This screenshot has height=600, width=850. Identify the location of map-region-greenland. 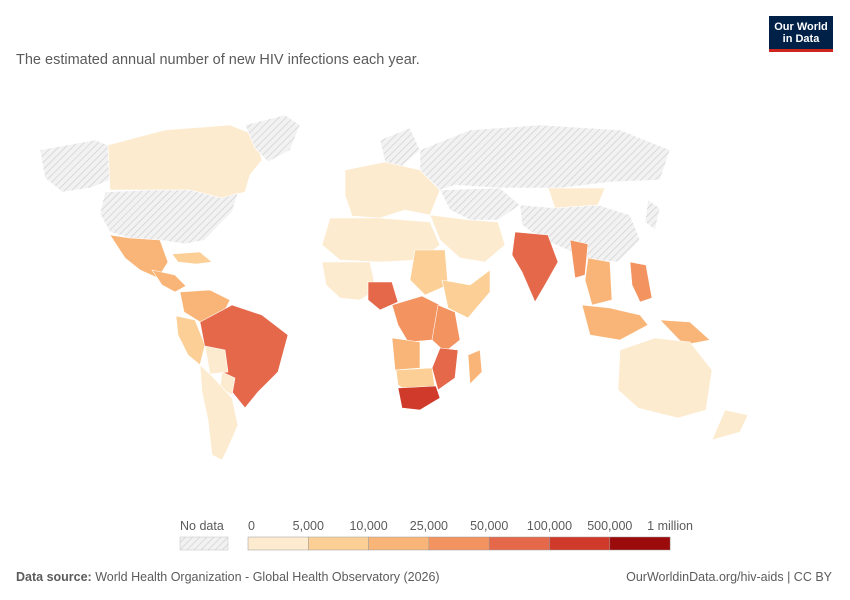
(272, 138).